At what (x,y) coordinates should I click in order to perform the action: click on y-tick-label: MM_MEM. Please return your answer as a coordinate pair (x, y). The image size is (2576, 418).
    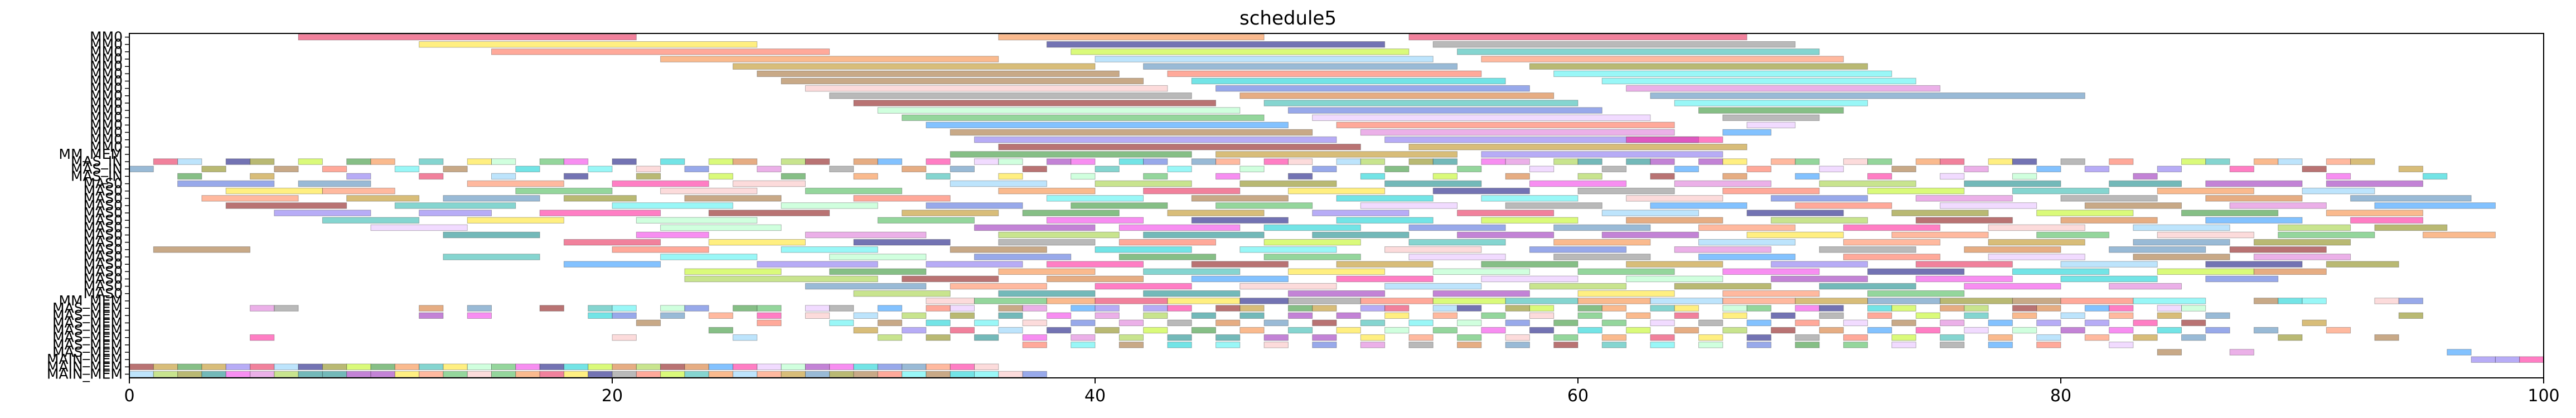
    Looking at the image, I should click on (91, 154).